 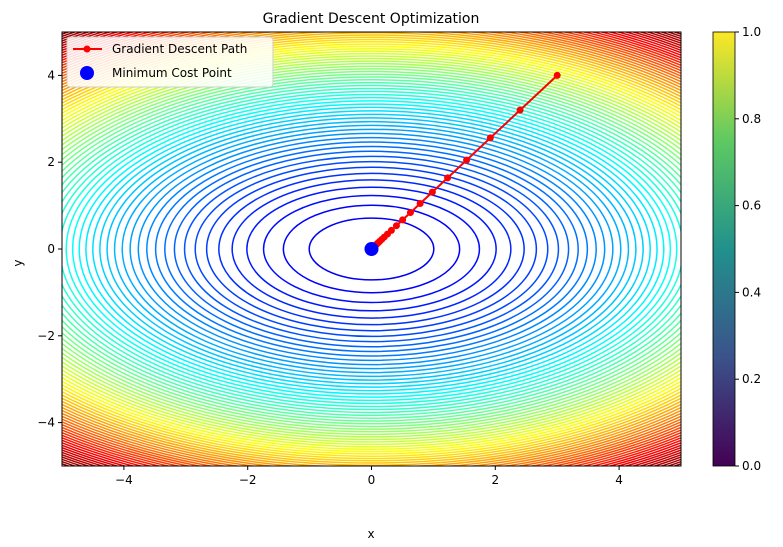 I want to click on y-tick-label: 0, so click(x=51, y=249).